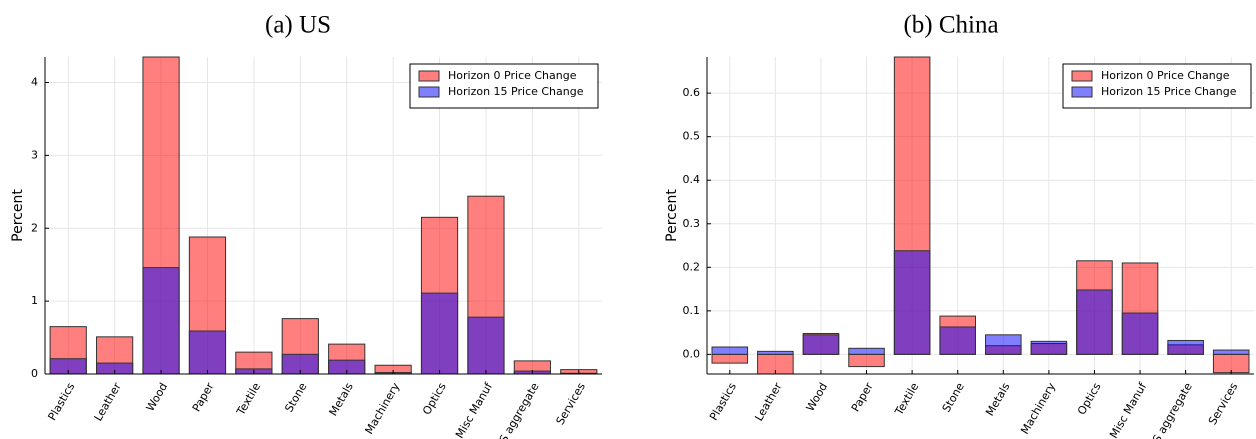 The height and width of the screenshot is (439, 1256). Describe the element at coordinates (34, 227) in the screenshot. I see `y-tick-label: 2` at that location.